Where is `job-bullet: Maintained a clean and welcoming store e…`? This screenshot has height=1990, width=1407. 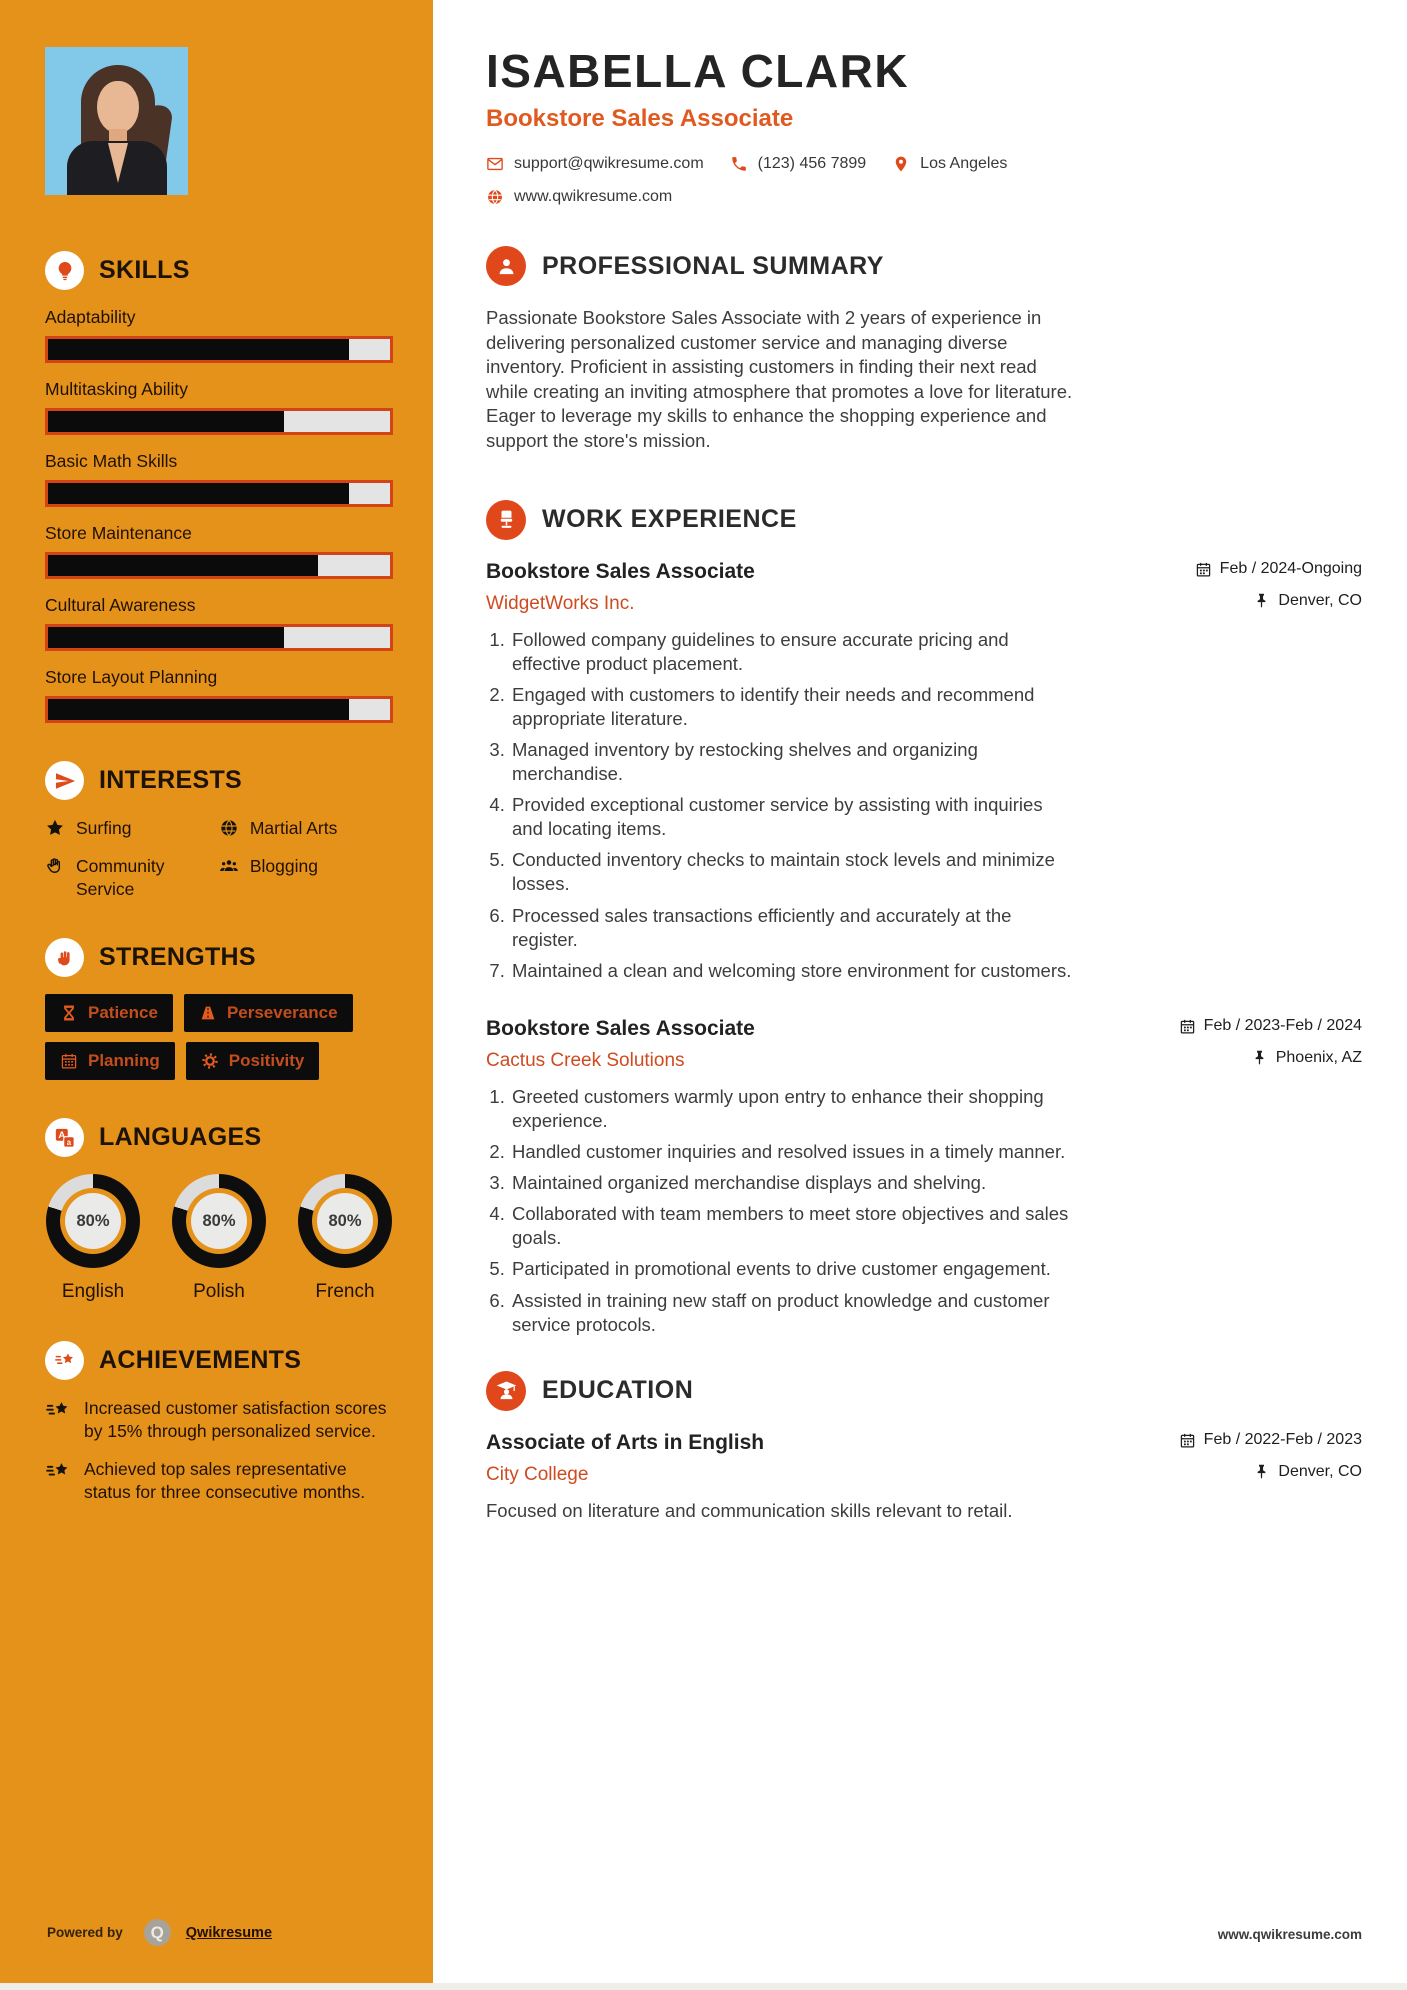 job-bullet: Maintained a clean and welcoming store e… is located at coordinates (793, 971).